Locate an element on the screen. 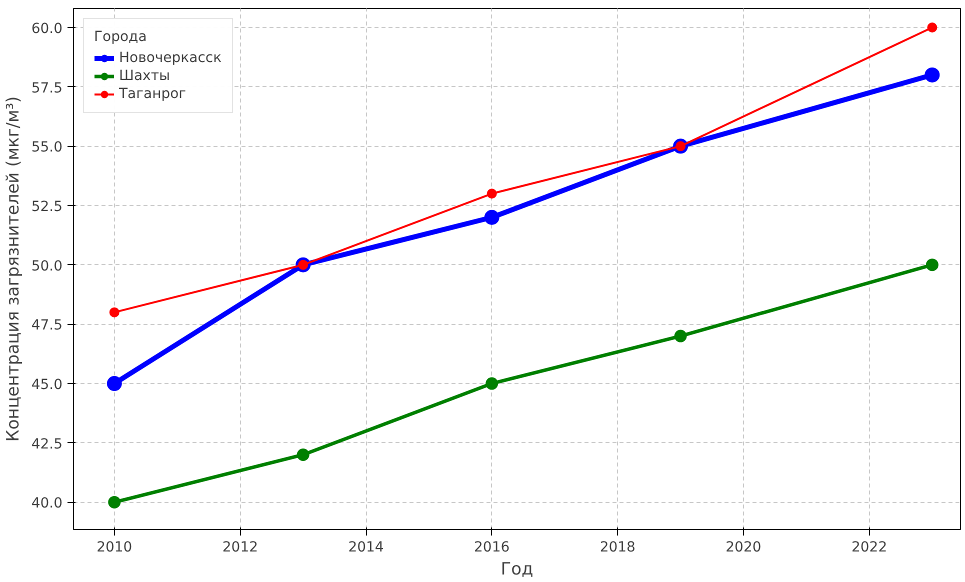  x-tick-label: 2016 is located at coordinates (492, 548).